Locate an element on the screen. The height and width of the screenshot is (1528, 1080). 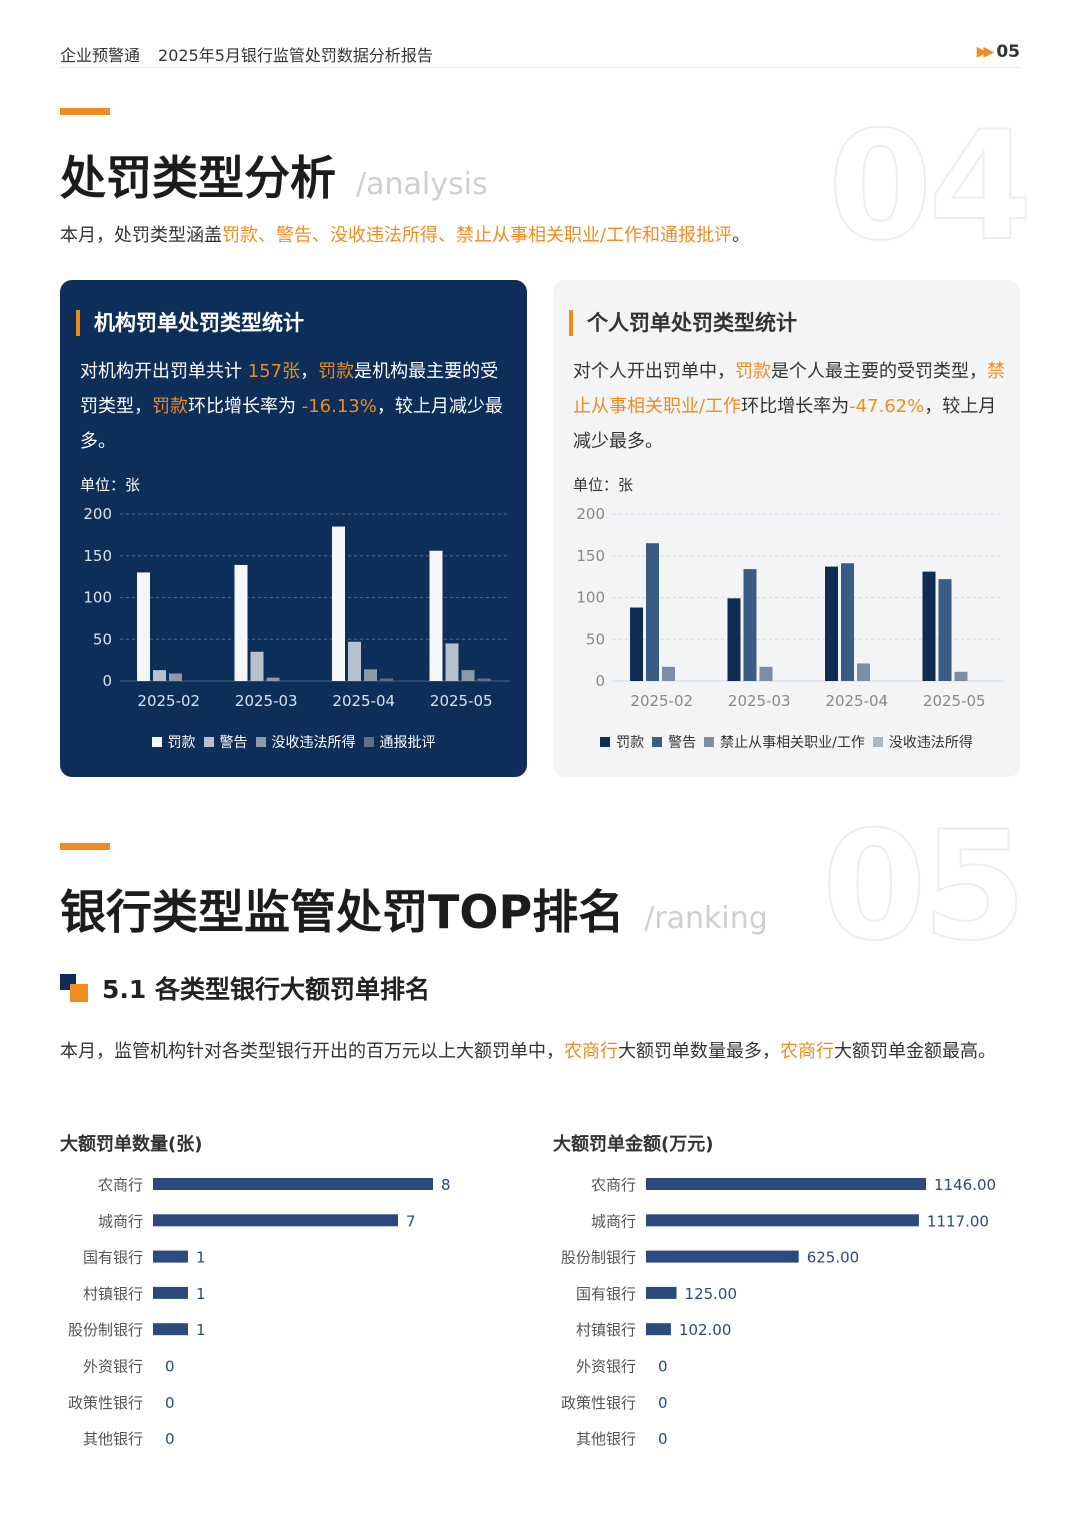
category-label: 其他银行 is located at coordinates (606, 1439).